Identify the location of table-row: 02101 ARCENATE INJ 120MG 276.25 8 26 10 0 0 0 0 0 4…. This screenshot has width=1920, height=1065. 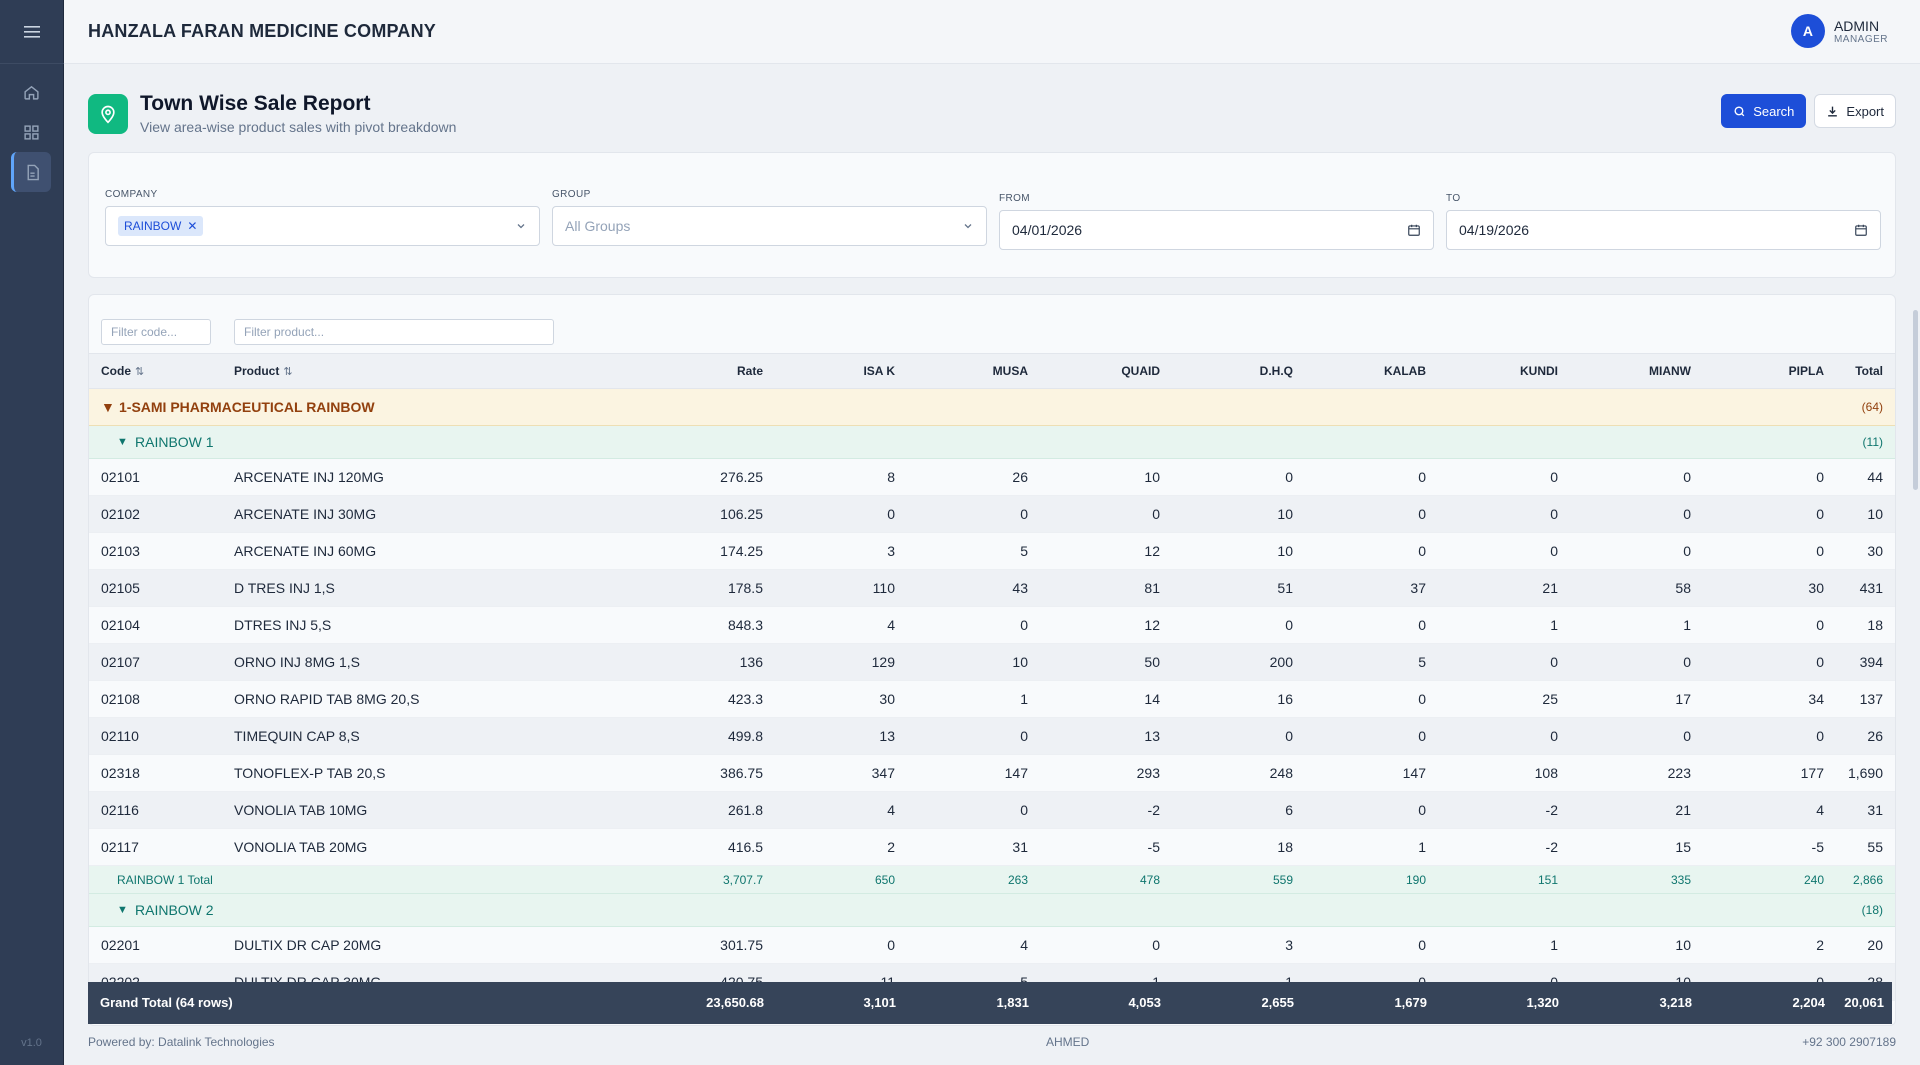
(992, 477).